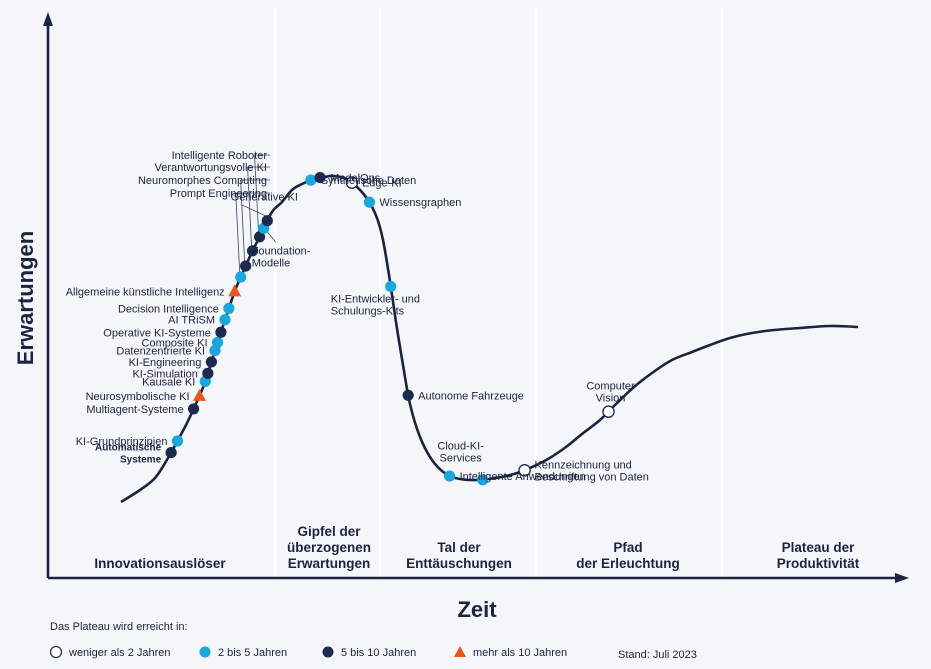  What do you see at coordinates (241, 277) in the screenshot?
I see `marker-prompt-engineering` at bounding box center [241, 277].